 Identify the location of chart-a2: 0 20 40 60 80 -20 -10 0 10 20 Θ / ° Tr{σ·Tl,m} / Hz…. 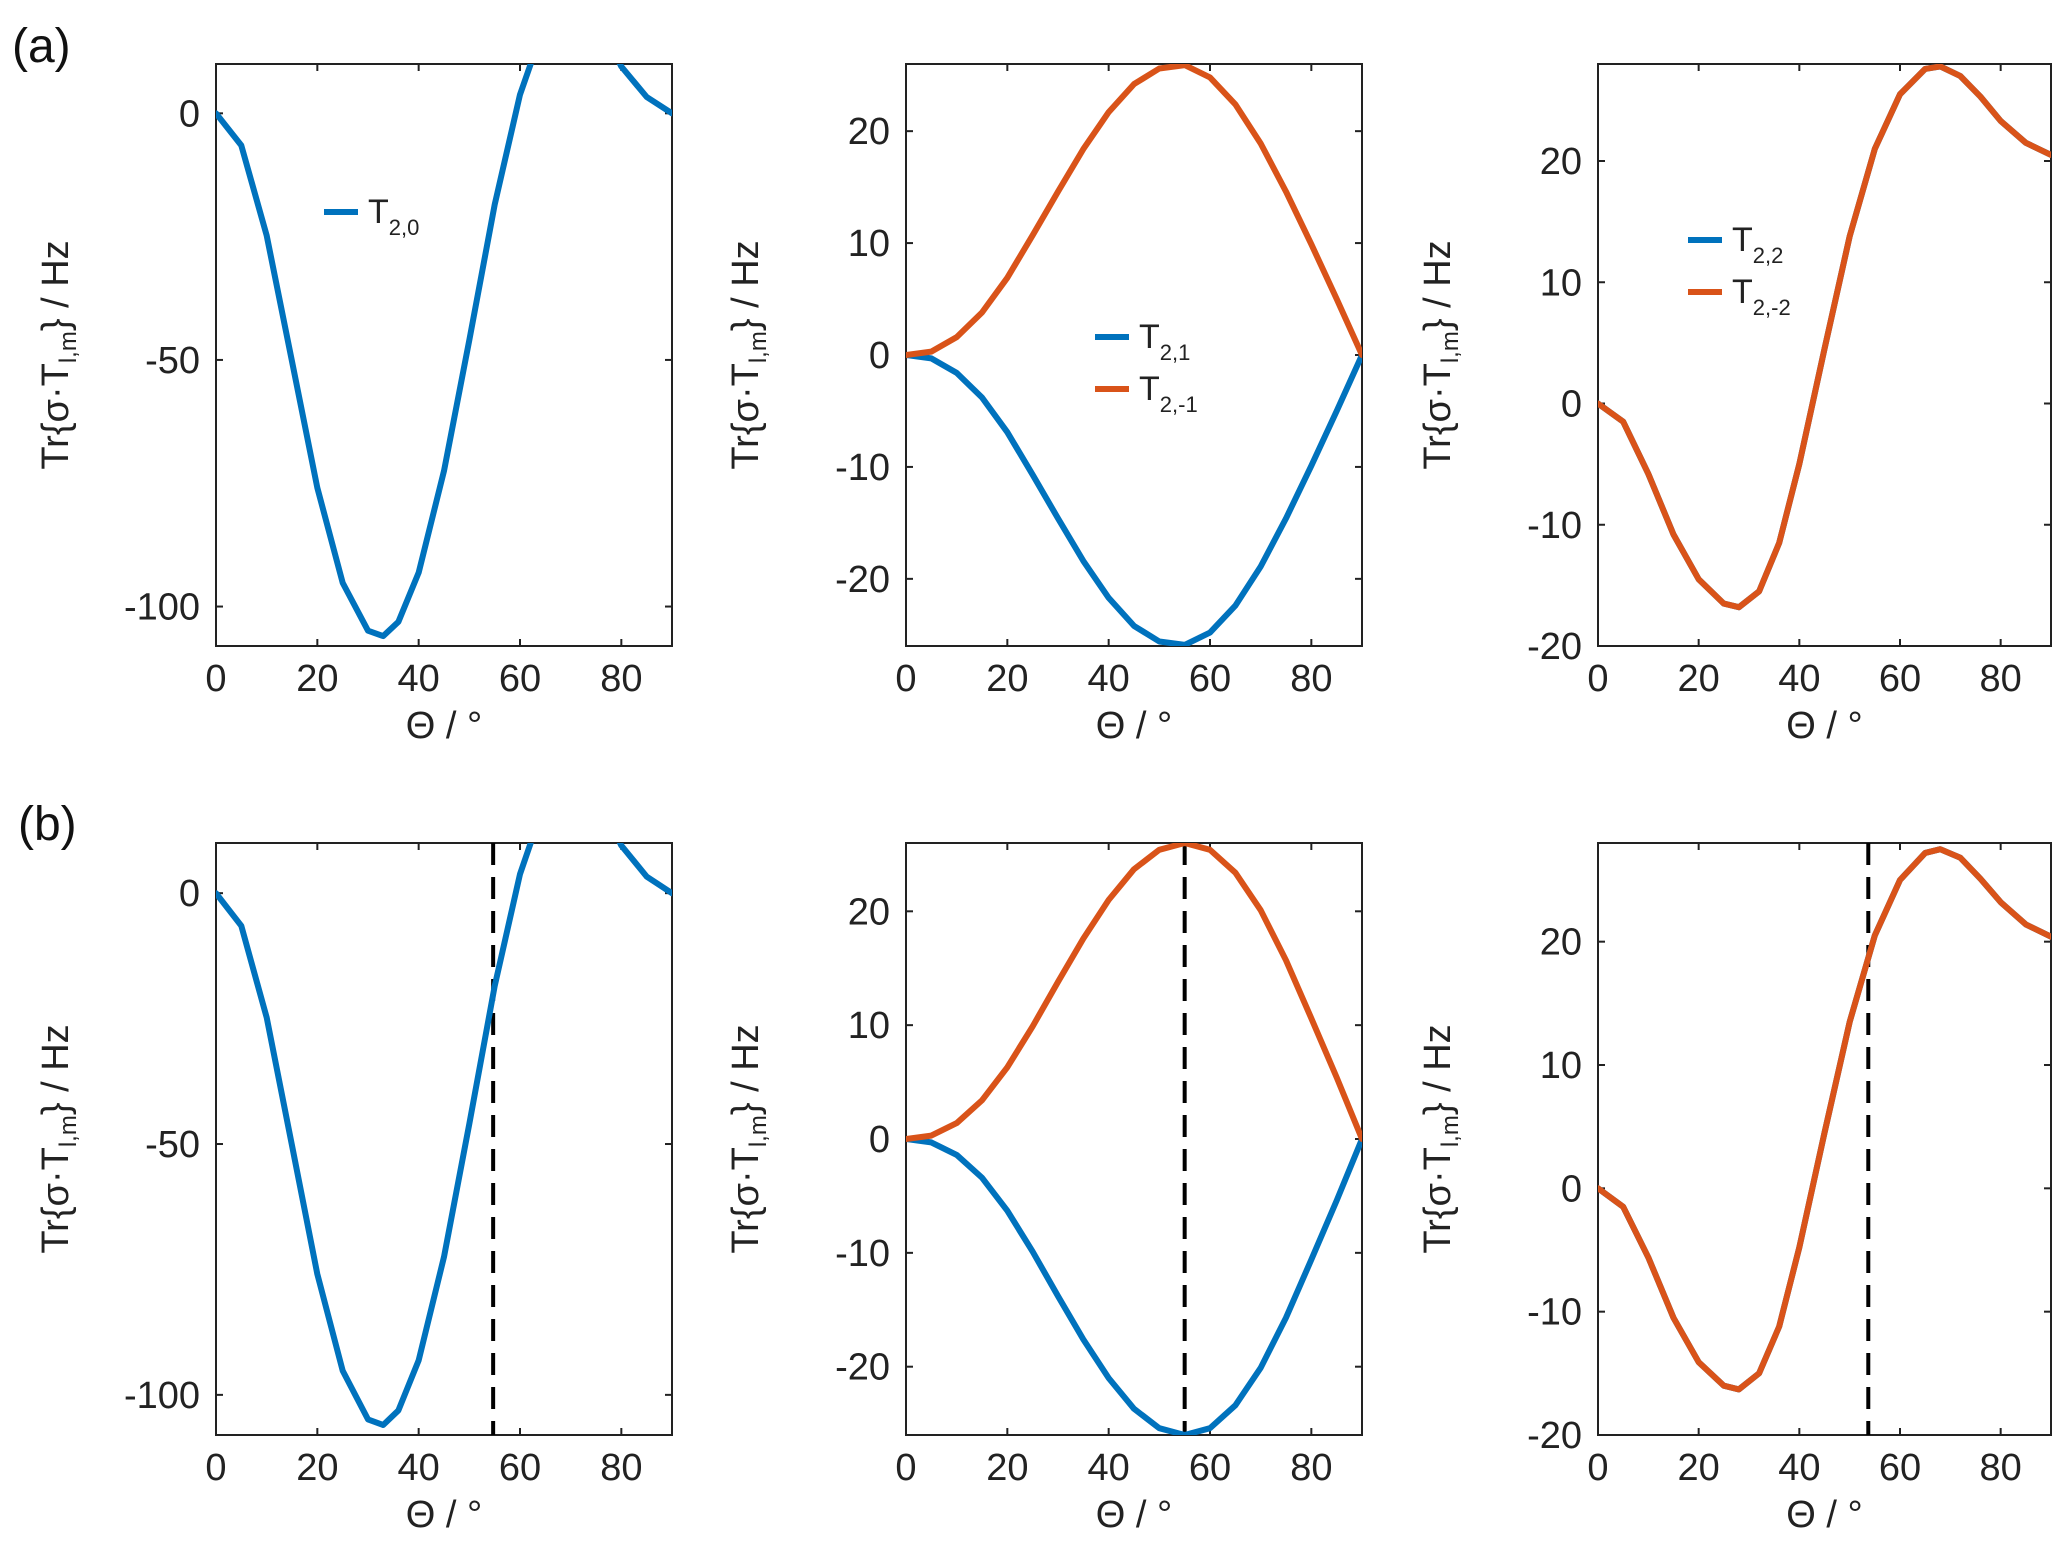
(1044, 405).